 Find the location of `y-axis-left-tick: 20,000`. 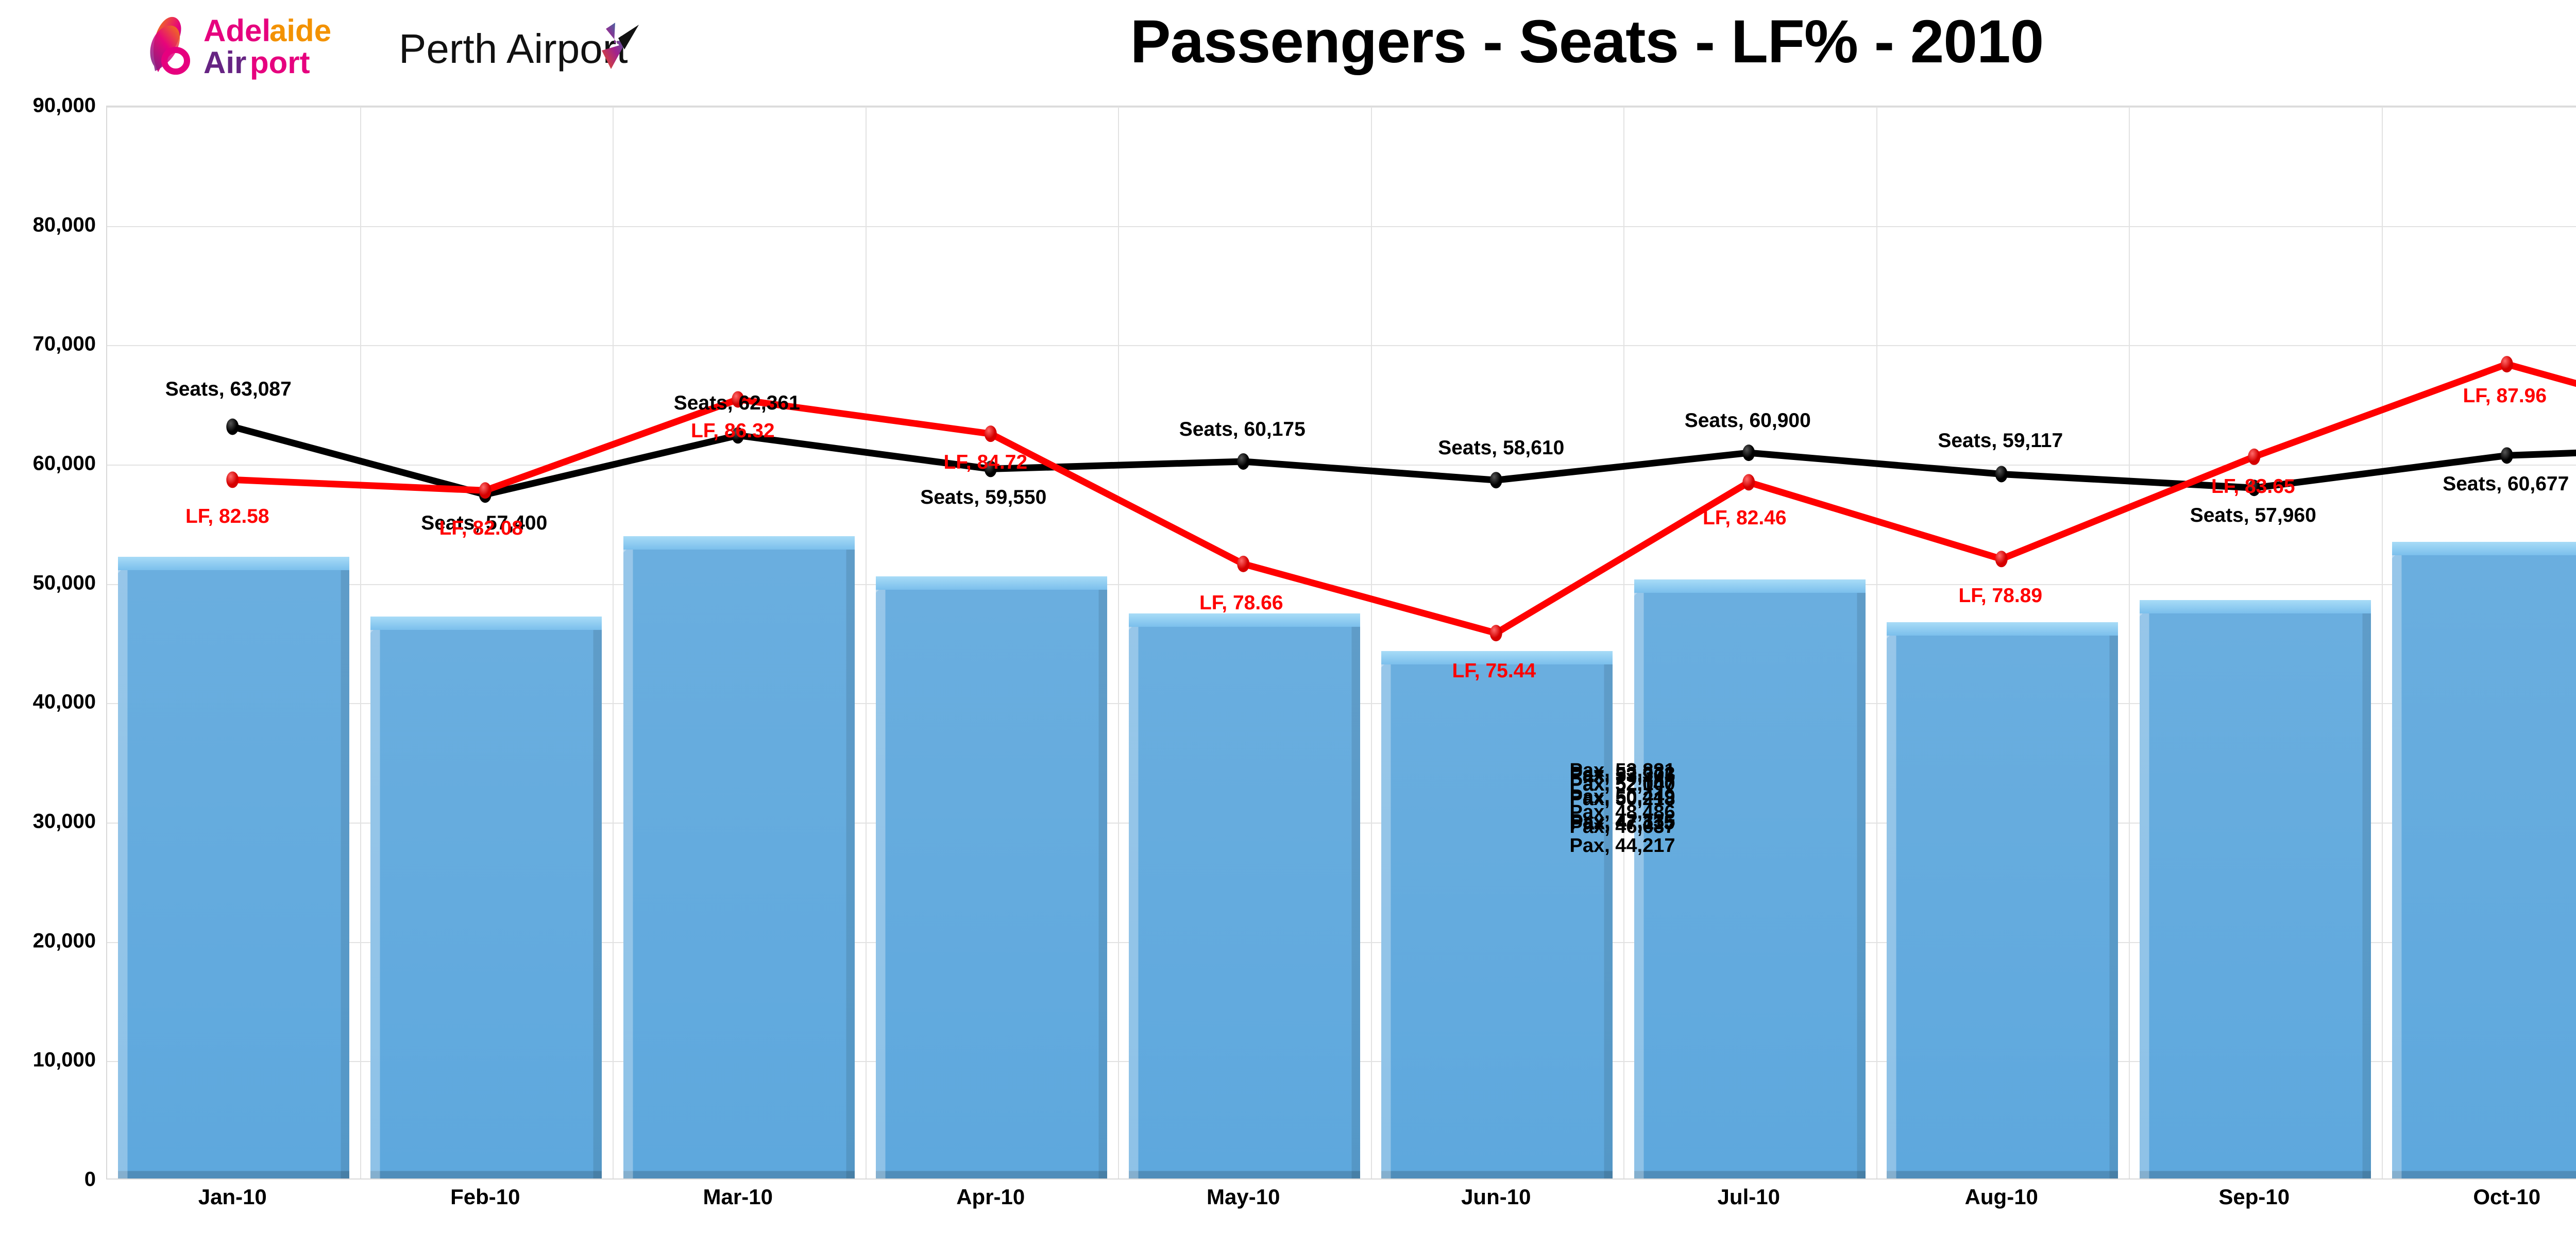

y-axis-left-tick: 20,000 is located at coordinates (64, 940).